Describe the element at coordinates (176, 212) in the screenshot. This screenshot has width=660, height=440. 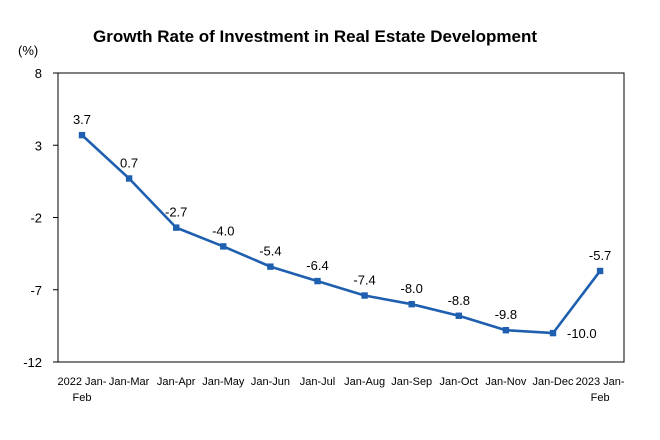
I see `data-label: -2.7` at that location.